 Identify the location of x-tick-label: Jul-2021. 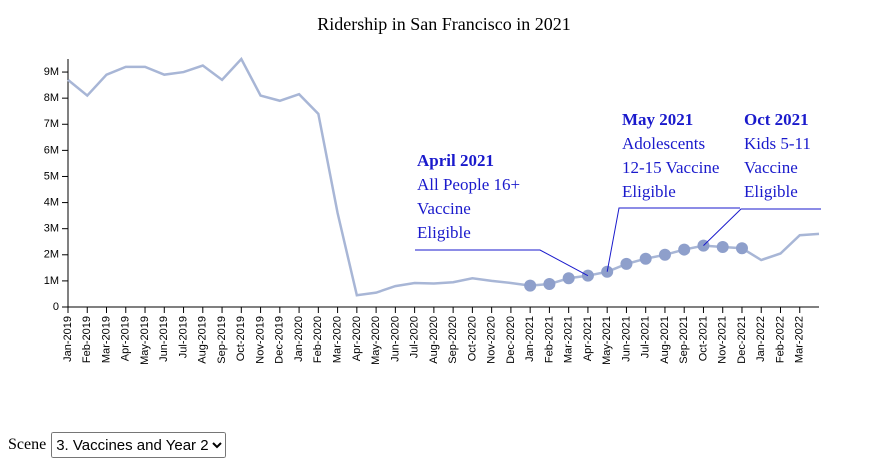
(646, 337).